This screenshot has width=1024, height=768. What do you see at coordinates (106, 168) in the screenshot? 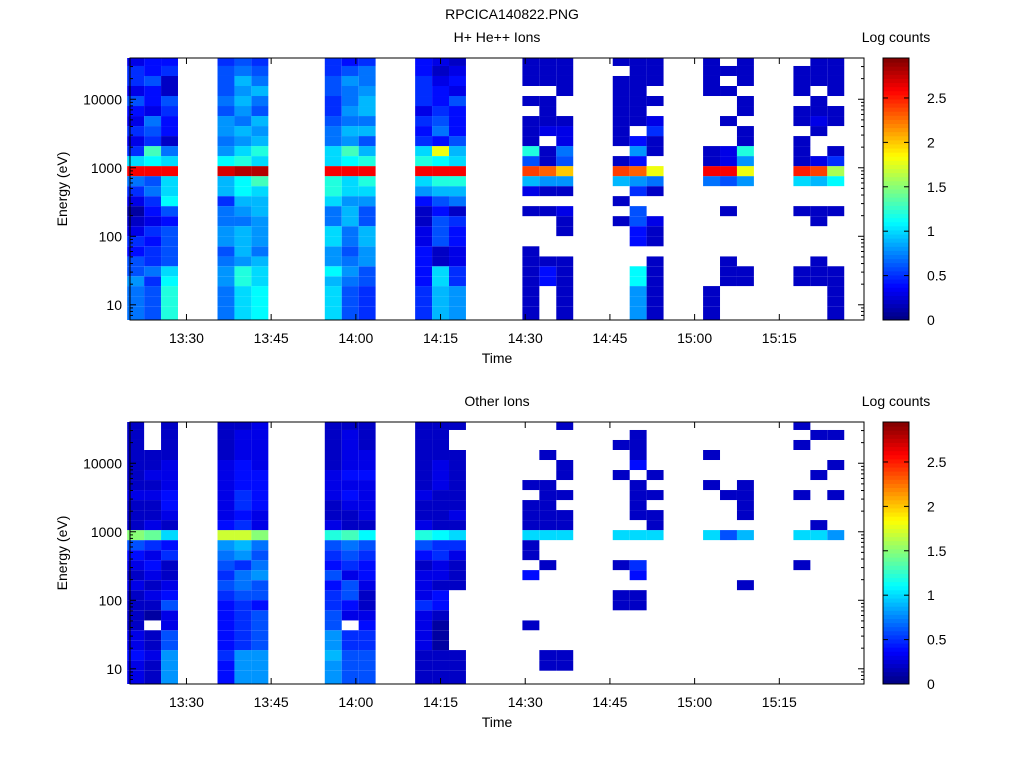
I see `y-tick-label: 1000` at bounding box center [106, 168].